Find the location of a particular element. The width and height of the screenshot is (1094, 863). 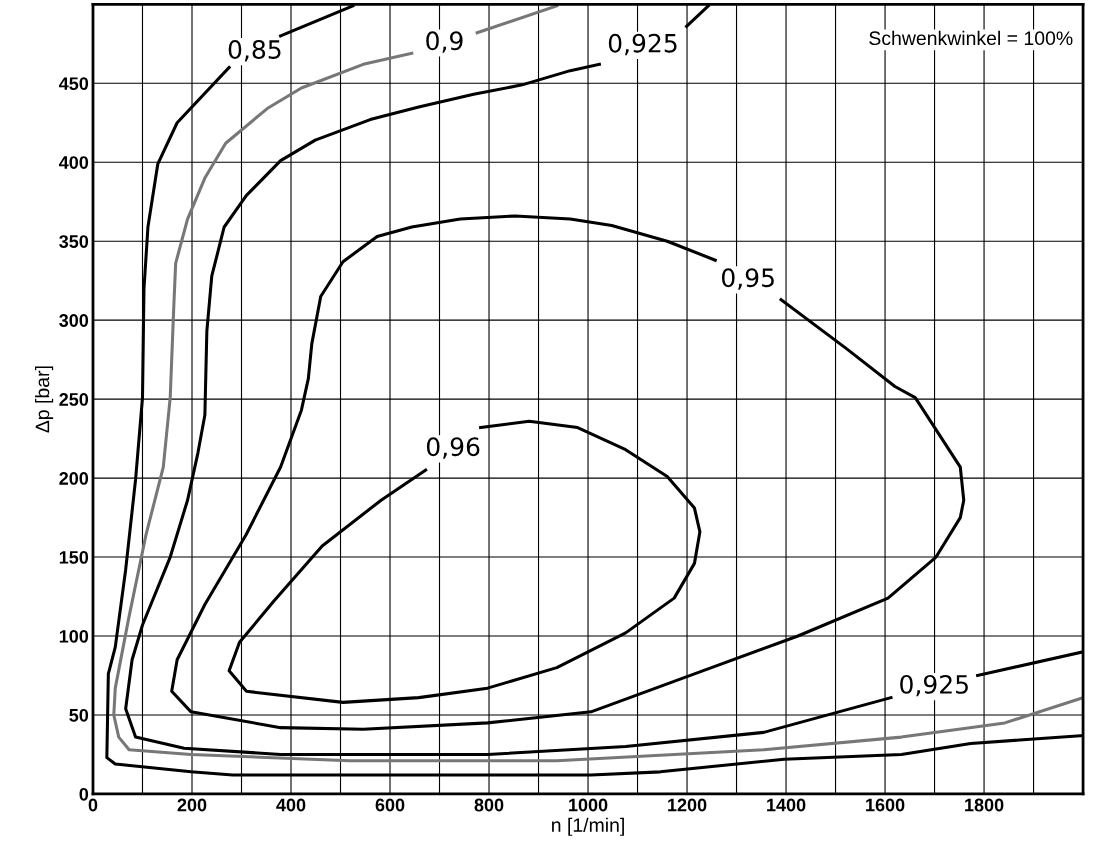

x-axis-title: n [1/min] is located at coordinates (588, 826).